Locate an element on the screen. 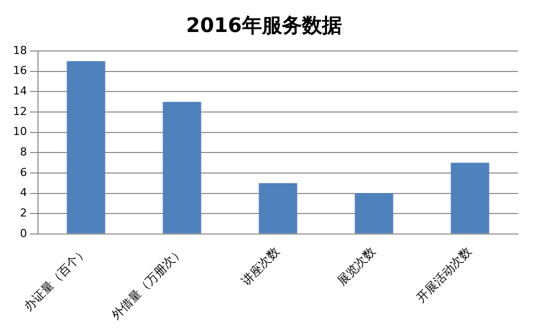 Image resolution: width=558 pixels, height=331 pixels. y-tick-label: 2 is located at coordinates (23, 213).